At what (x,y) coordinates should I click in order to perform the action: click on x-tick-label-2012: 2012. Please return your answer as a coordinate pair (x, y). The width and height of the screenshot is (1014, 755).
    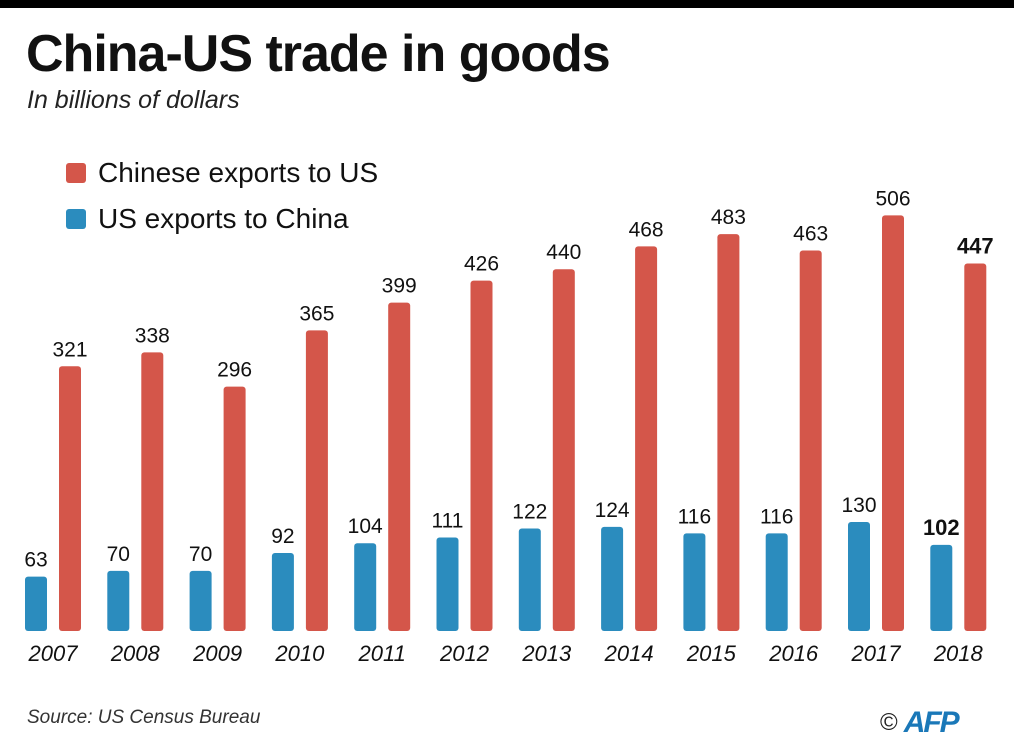
    Looking at the image, I should click on (464, 653).